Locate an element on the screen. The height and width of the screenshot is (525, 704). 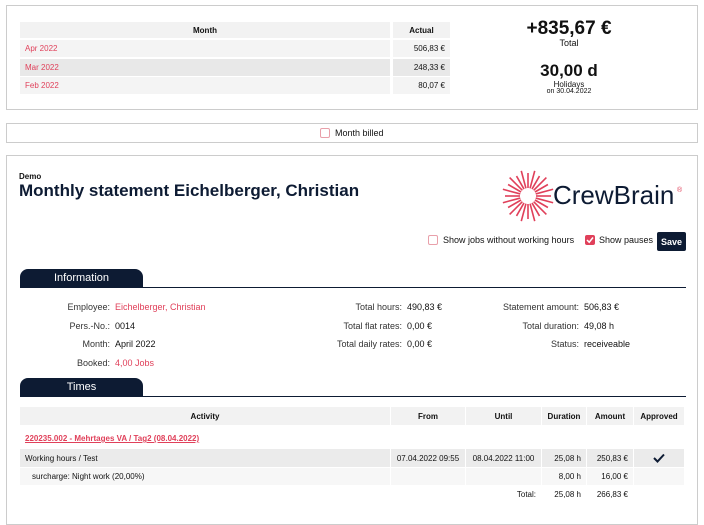
time-cell: 08.04.2022 11:00 is located at coordinates (503, 458).